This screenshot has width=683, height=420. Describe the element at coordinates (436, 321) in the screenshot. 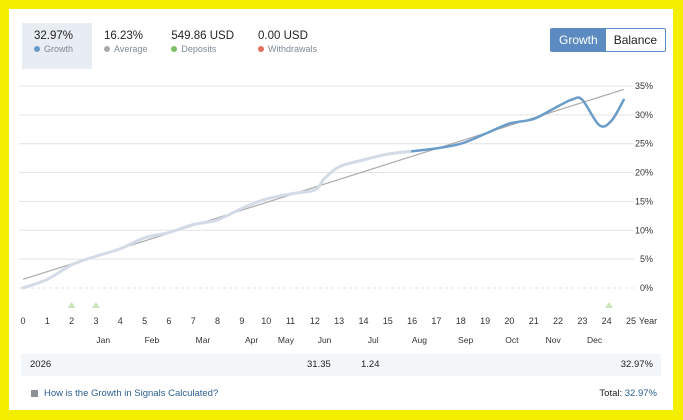

I see `x-tick-label: 17` at that location.